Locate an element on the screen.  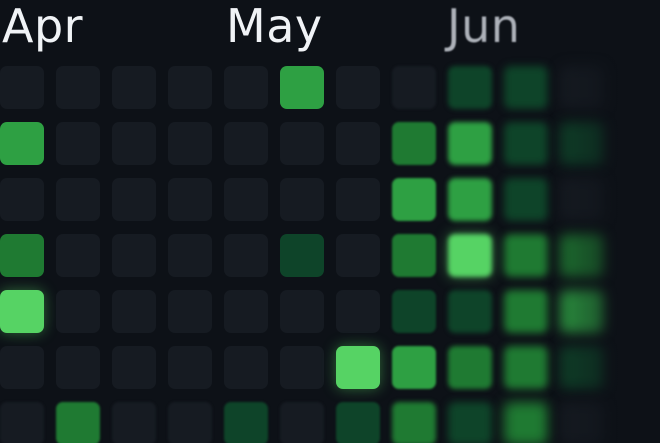
month-labels: Apr May Jun is located at coordinates (330, 31).